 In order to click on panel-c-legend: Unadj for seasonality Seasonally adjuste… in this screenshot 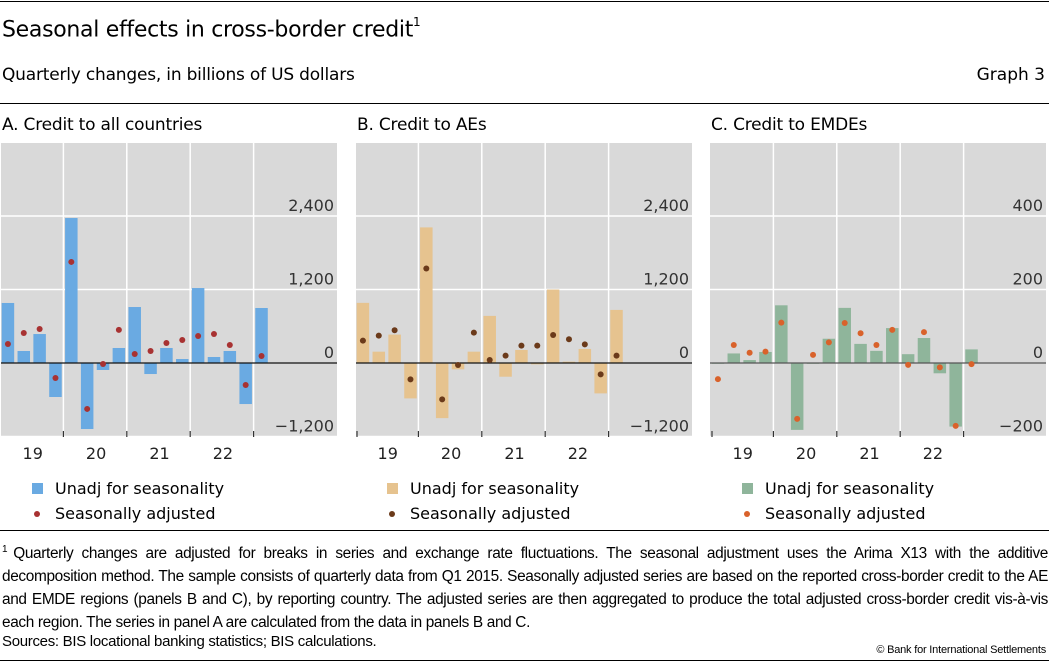, I will do `click(836, 501)`.